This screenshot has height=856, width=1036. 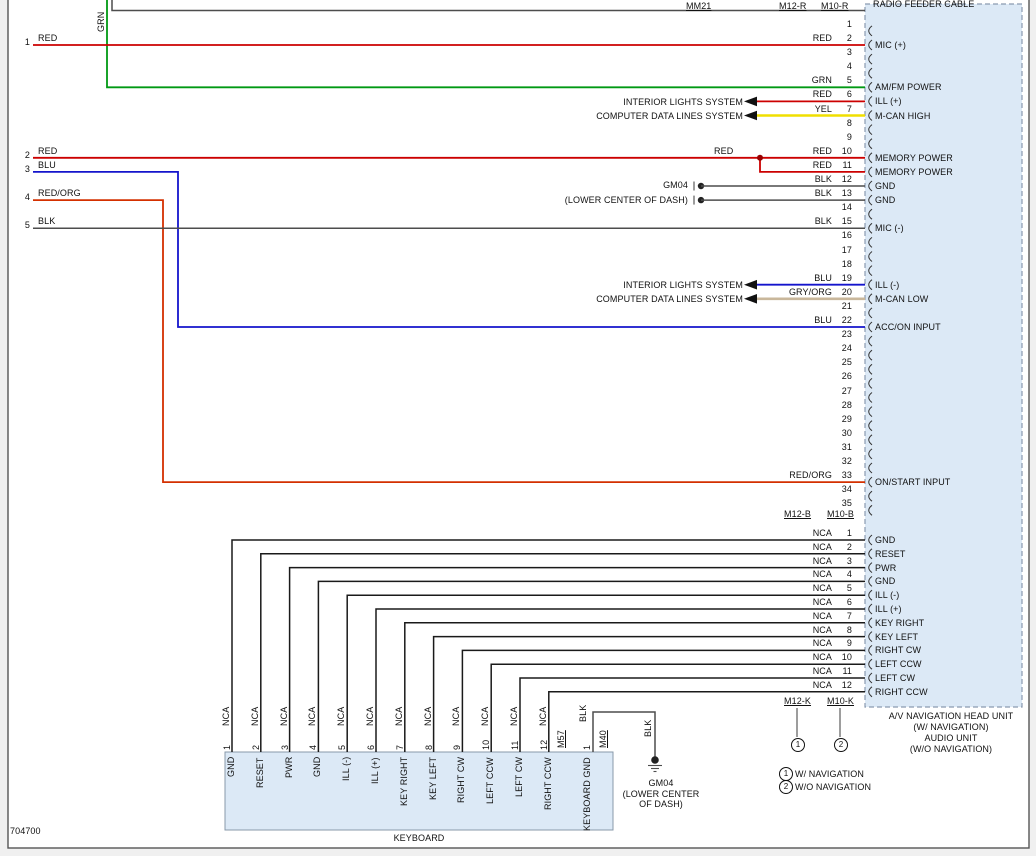 I want to click on wire-grn-amfm-power, so click(x=485, y=44).